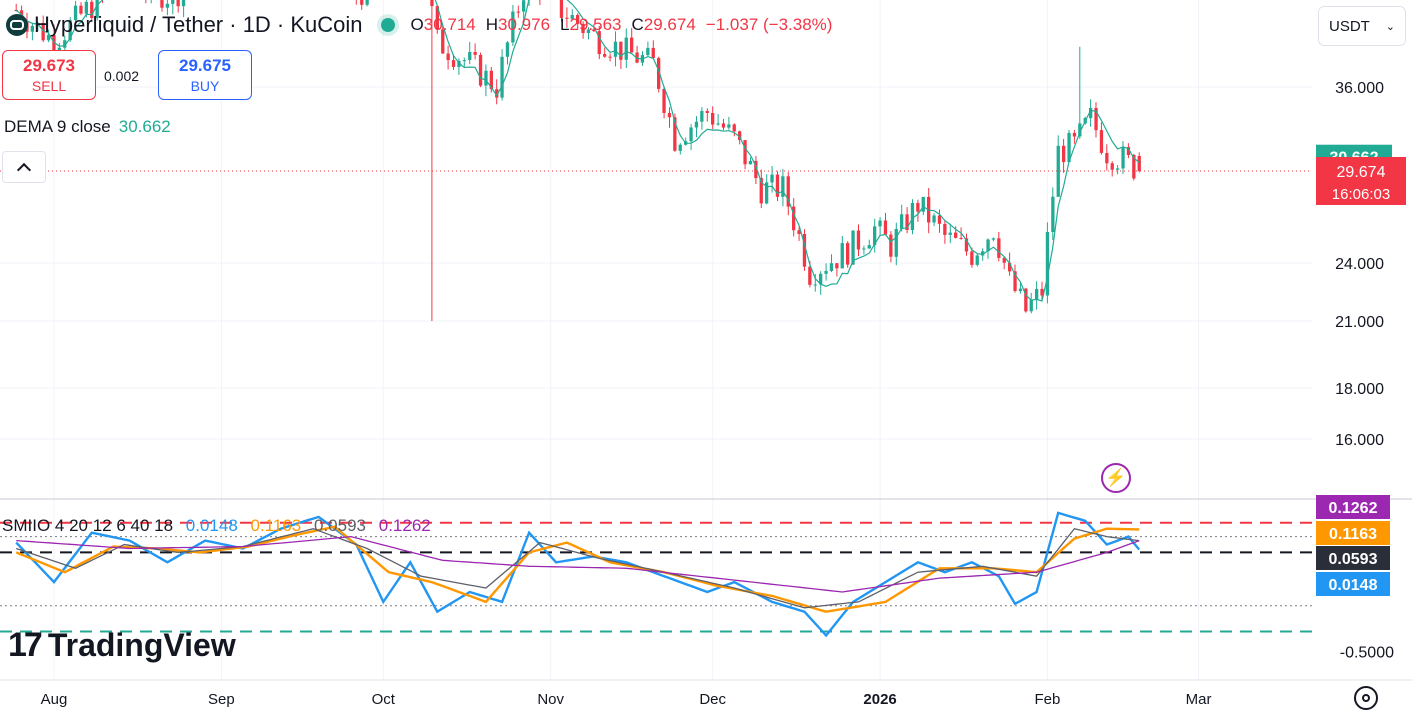 The height and width of the screenshot is (719, 1412). I want to click on dema-legend: DEMA 9 close 30.662, so click(87, 127).